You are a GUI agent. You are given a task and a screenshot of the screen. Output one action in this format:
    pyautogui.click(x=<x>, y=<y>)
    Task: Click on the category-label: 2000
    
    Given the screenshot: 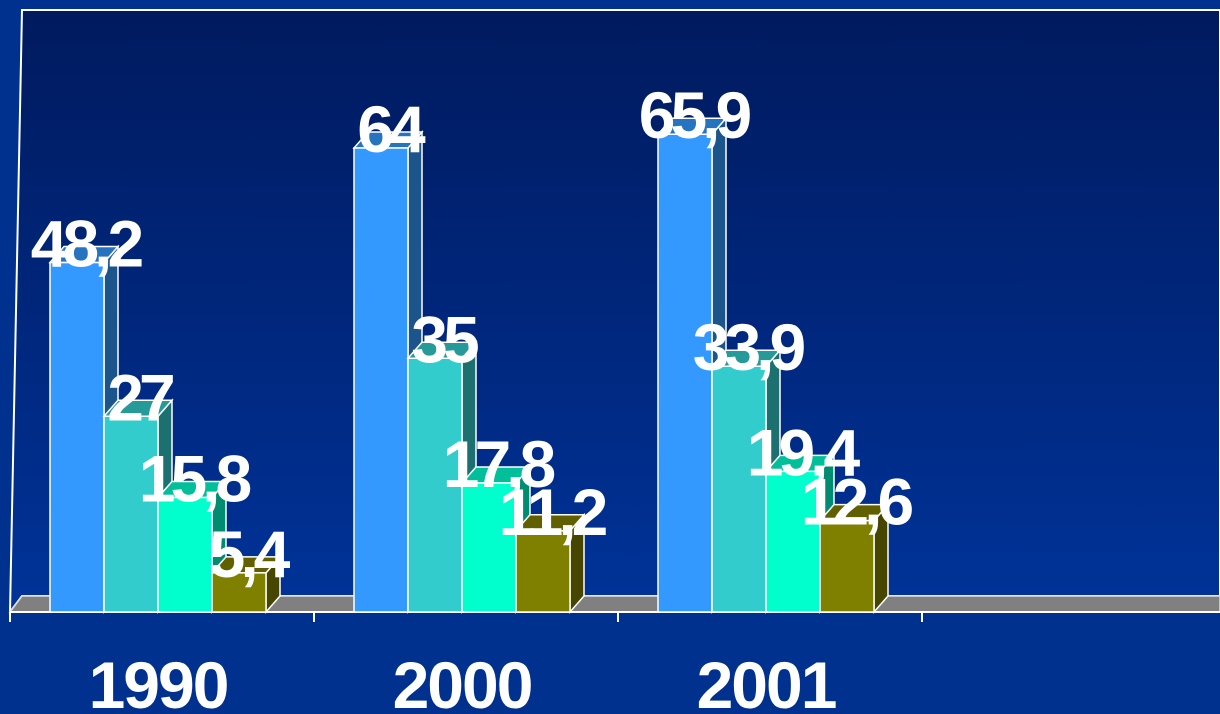 What is the action you would take?
    pyautogui.click(x=462, y=681)
    